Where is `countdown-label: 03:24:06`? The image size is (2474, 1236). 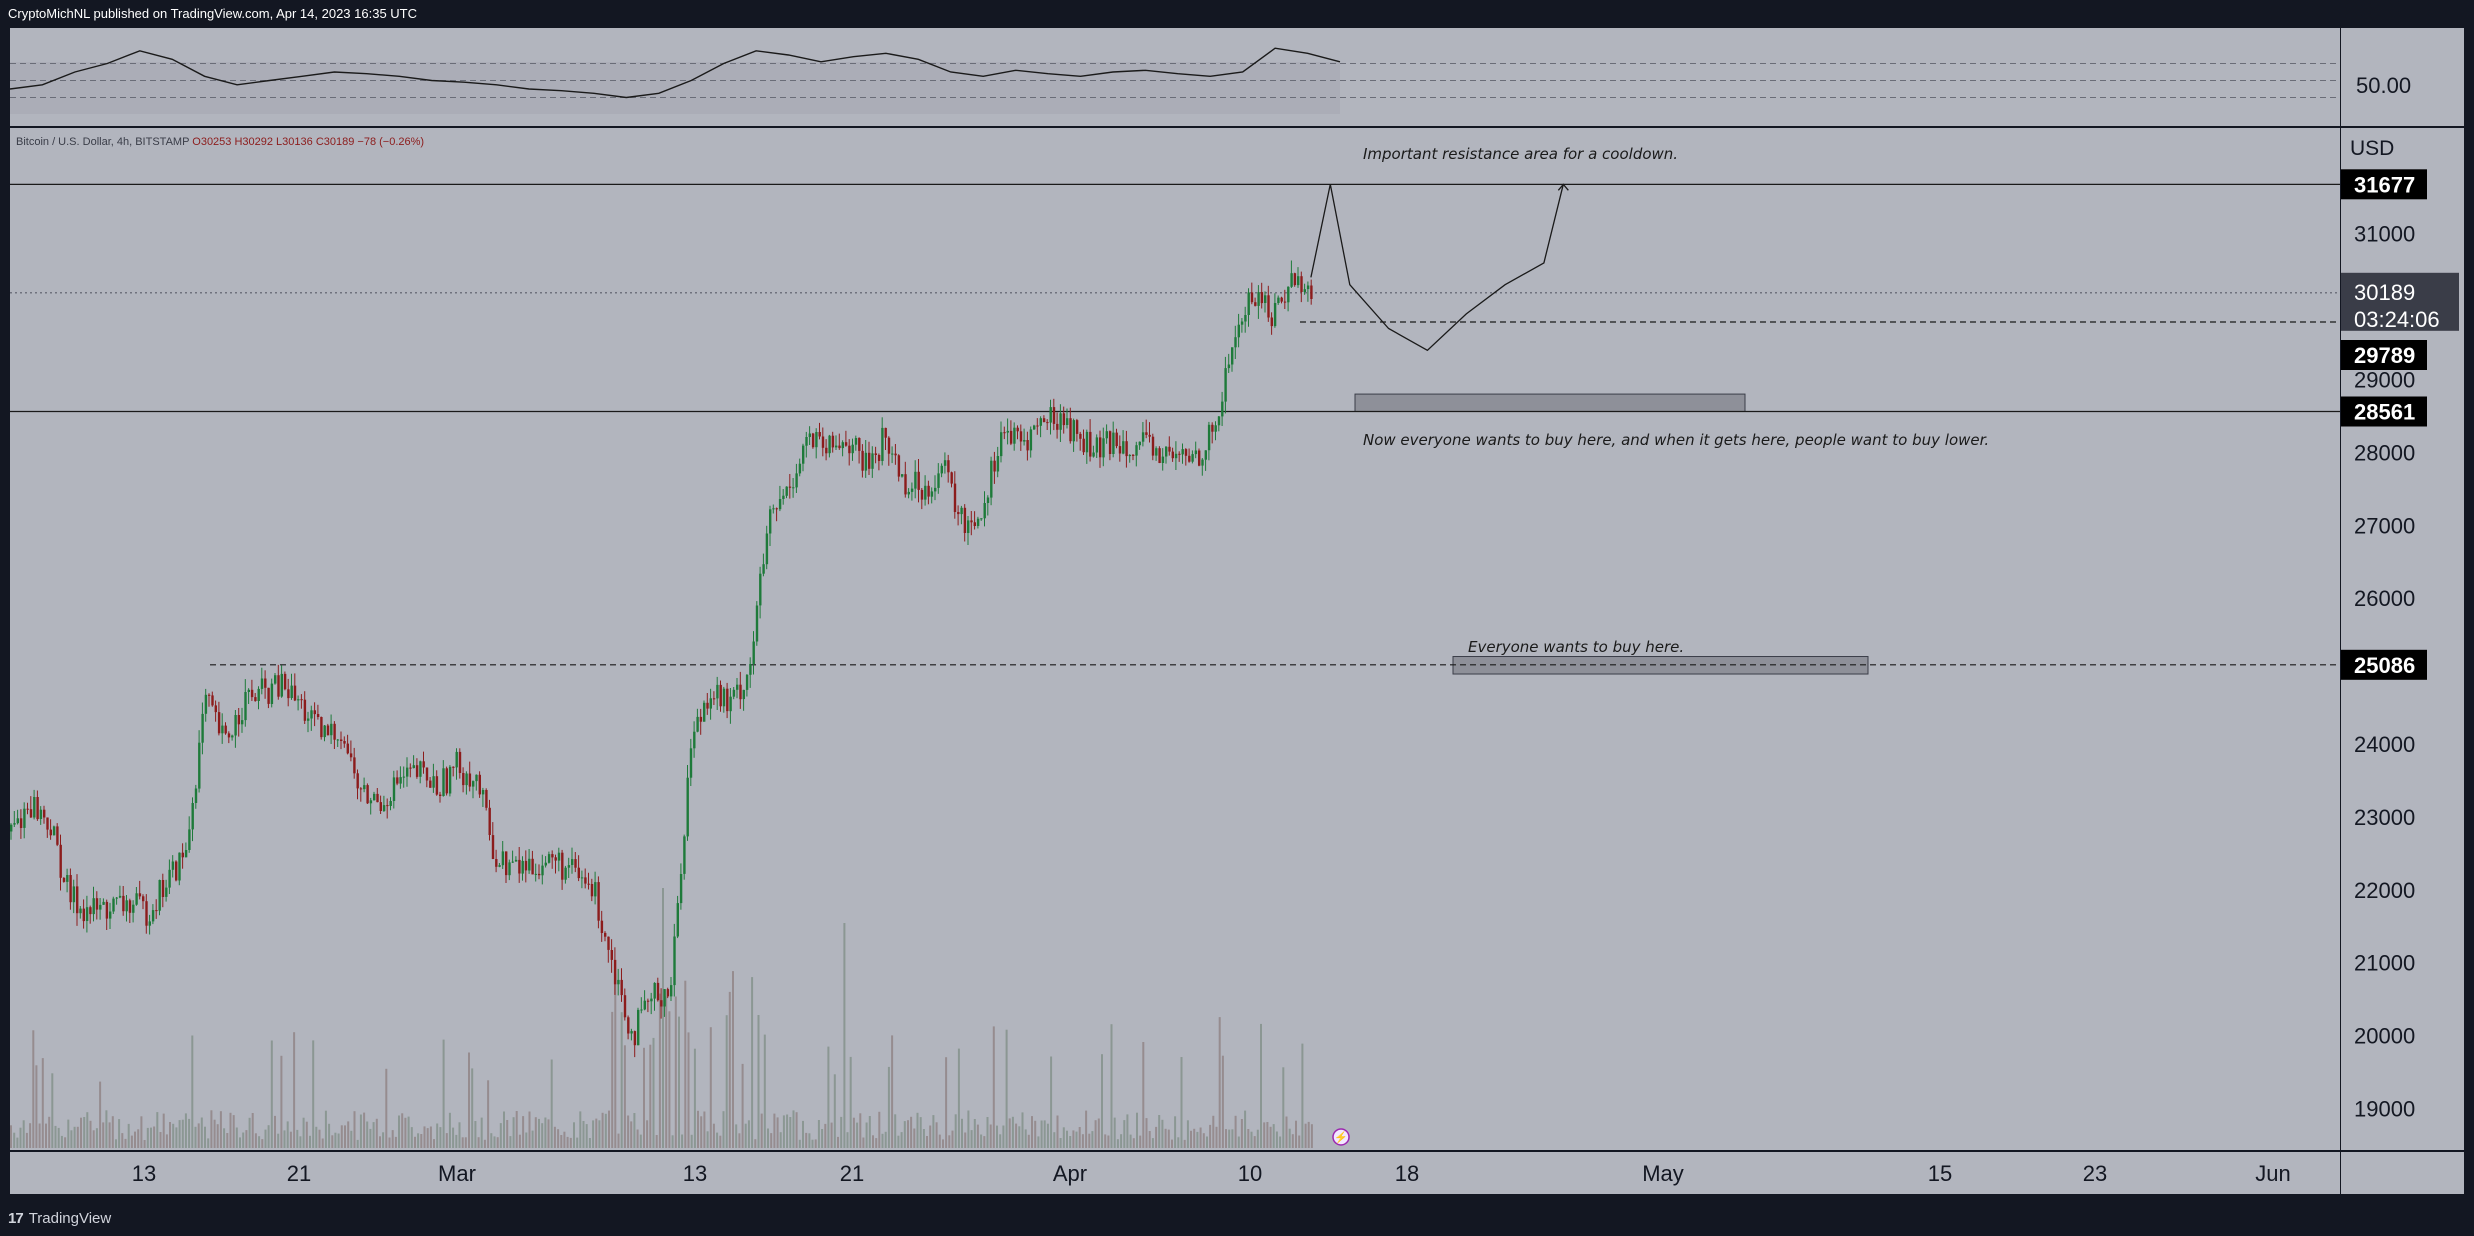 countdown-label: 03:24:06 is located at coordinates (2397, 319).